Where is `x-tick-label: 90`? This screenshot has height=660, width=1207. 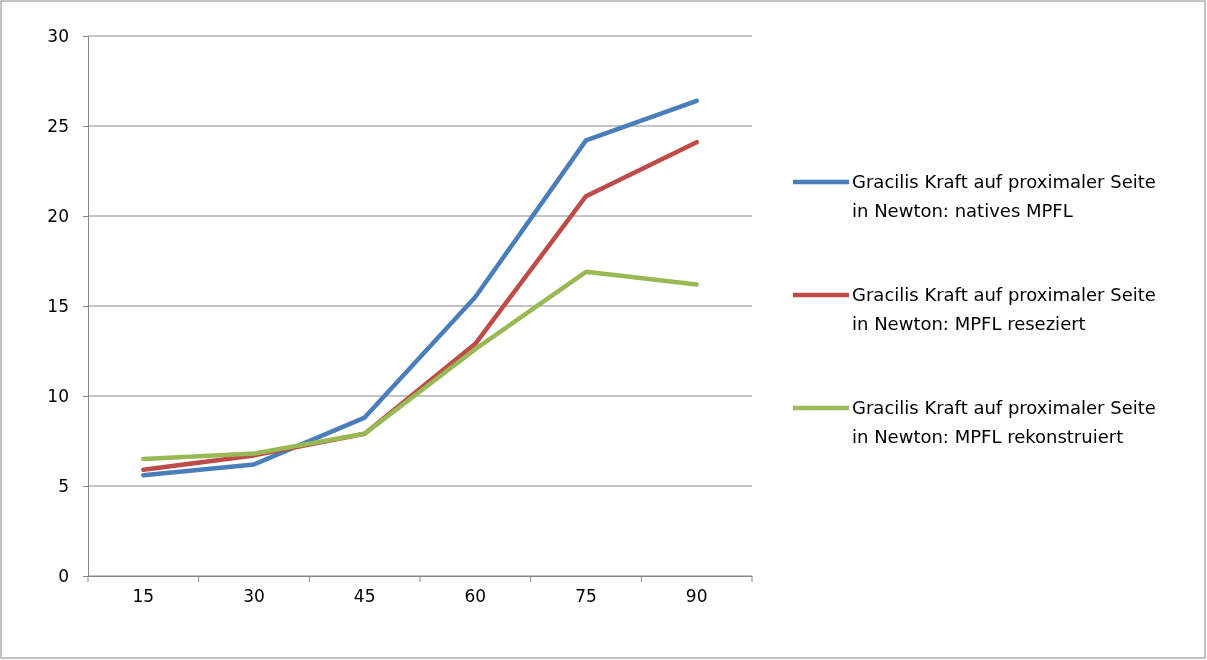 x-tick-label: 90 is located at coordinates (696, 596).